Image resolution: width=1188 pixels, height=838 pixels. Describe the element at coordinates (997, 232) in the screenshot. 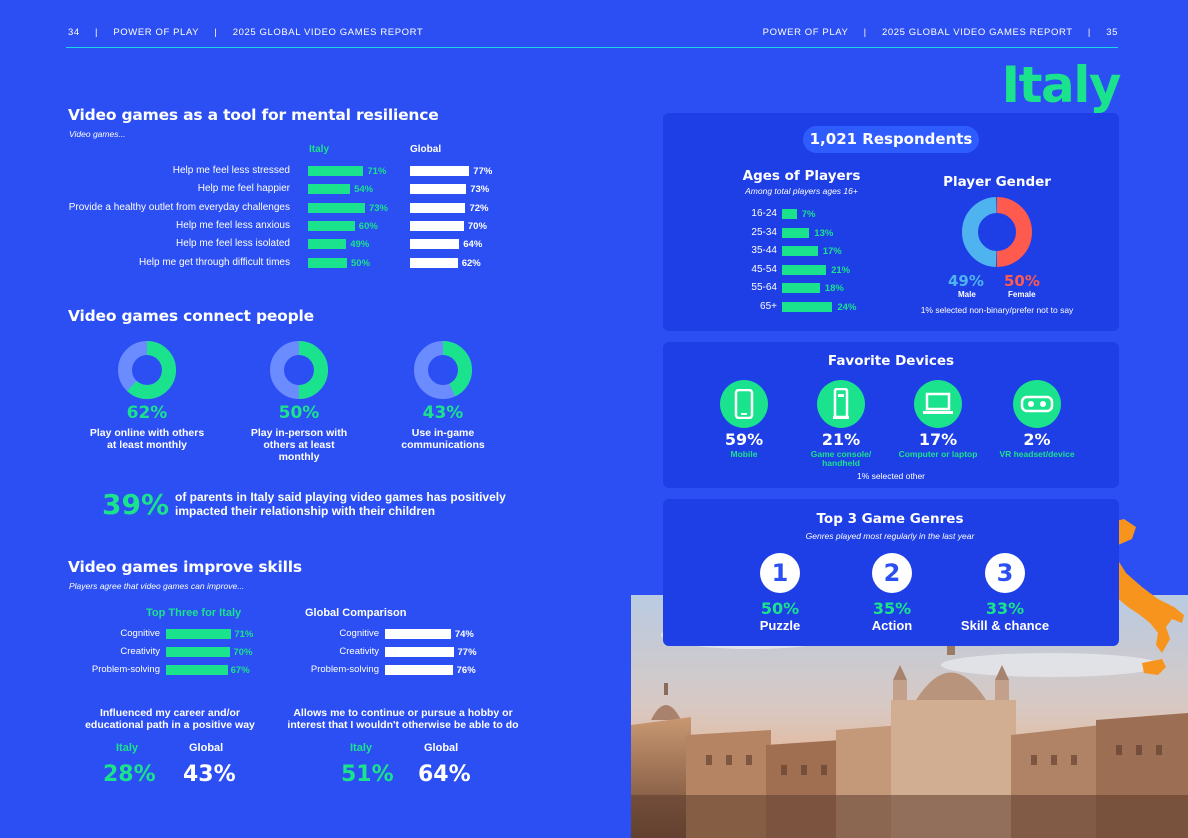

I see `gender-female-arc` at that location.